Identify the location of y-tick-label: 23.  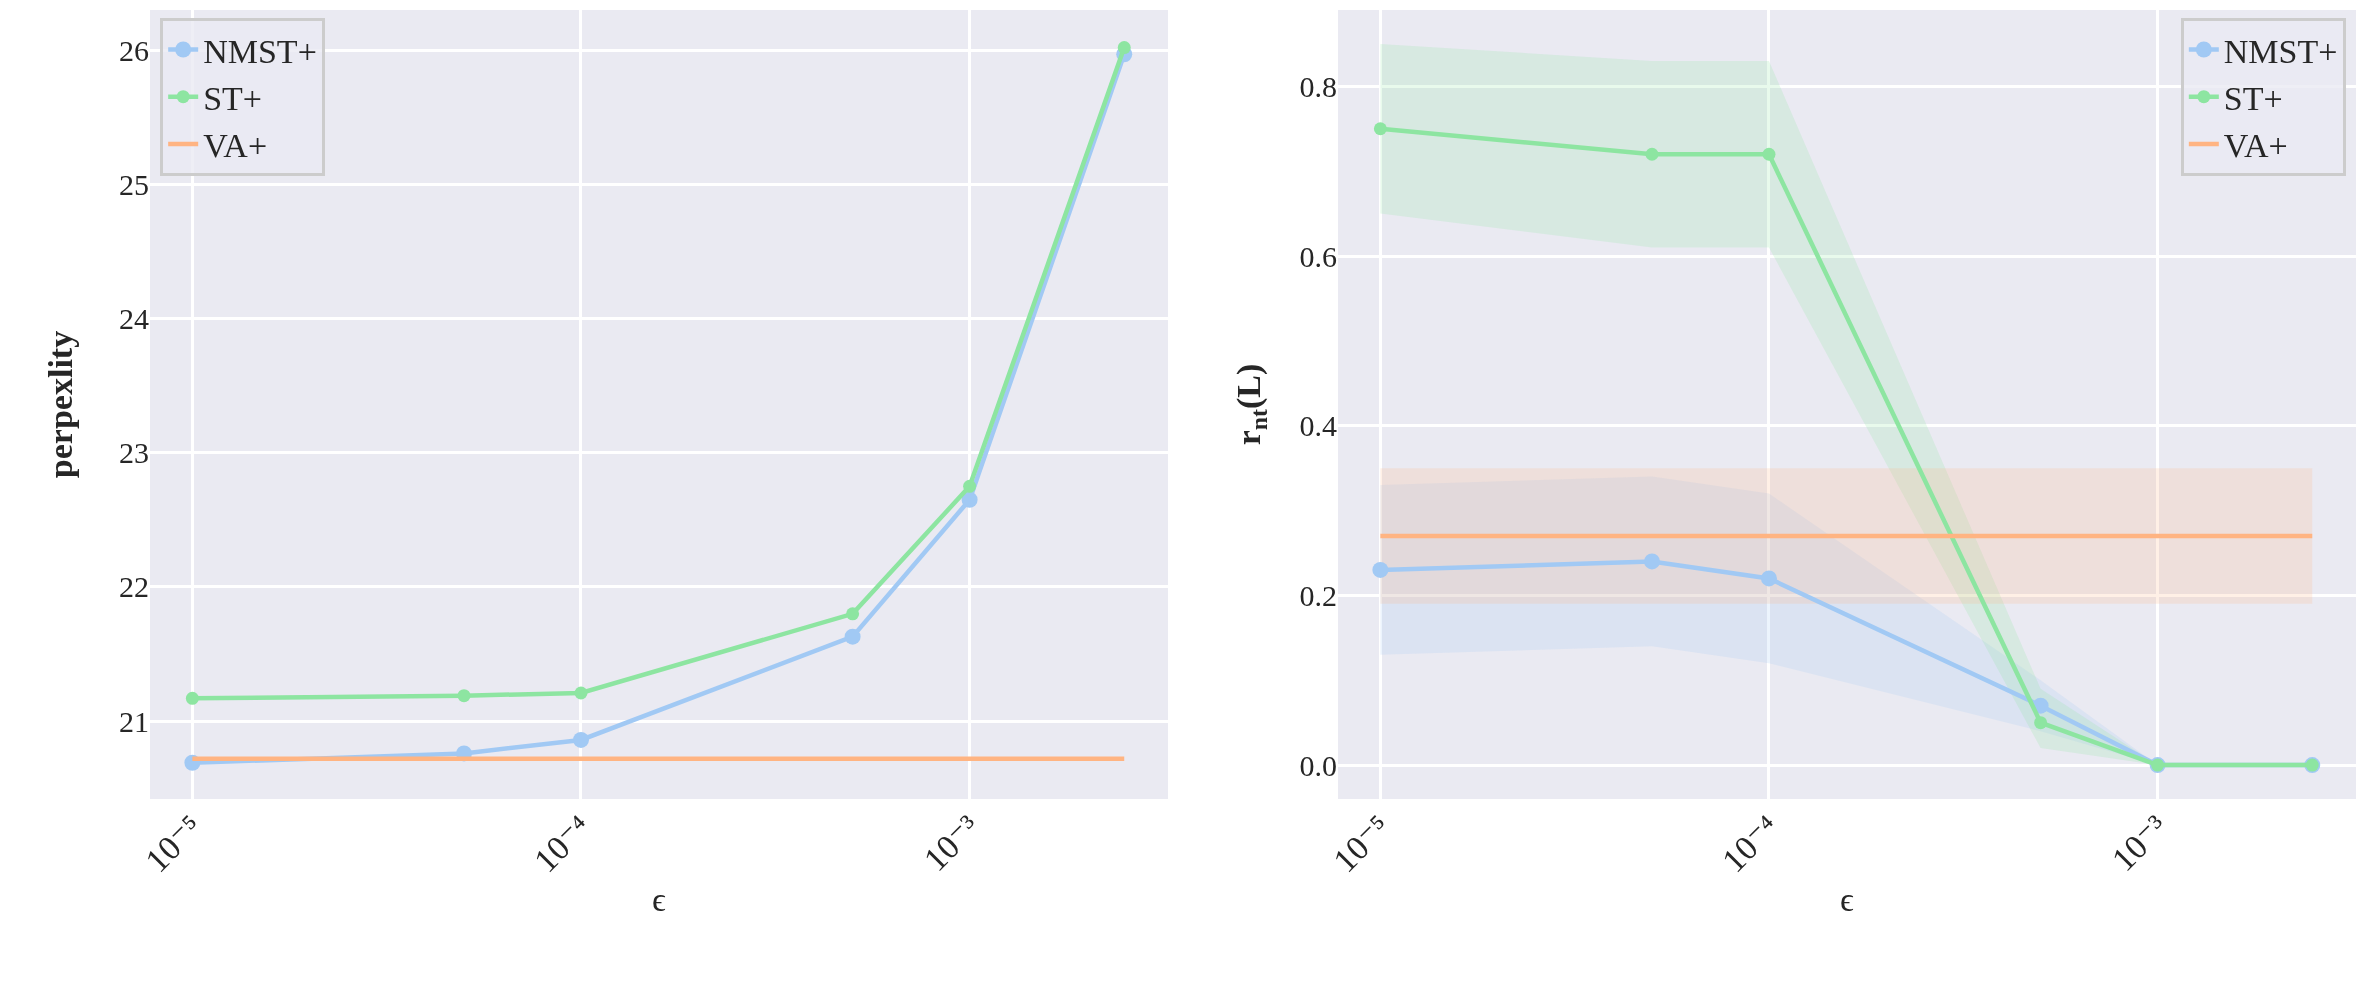
(134, 453).